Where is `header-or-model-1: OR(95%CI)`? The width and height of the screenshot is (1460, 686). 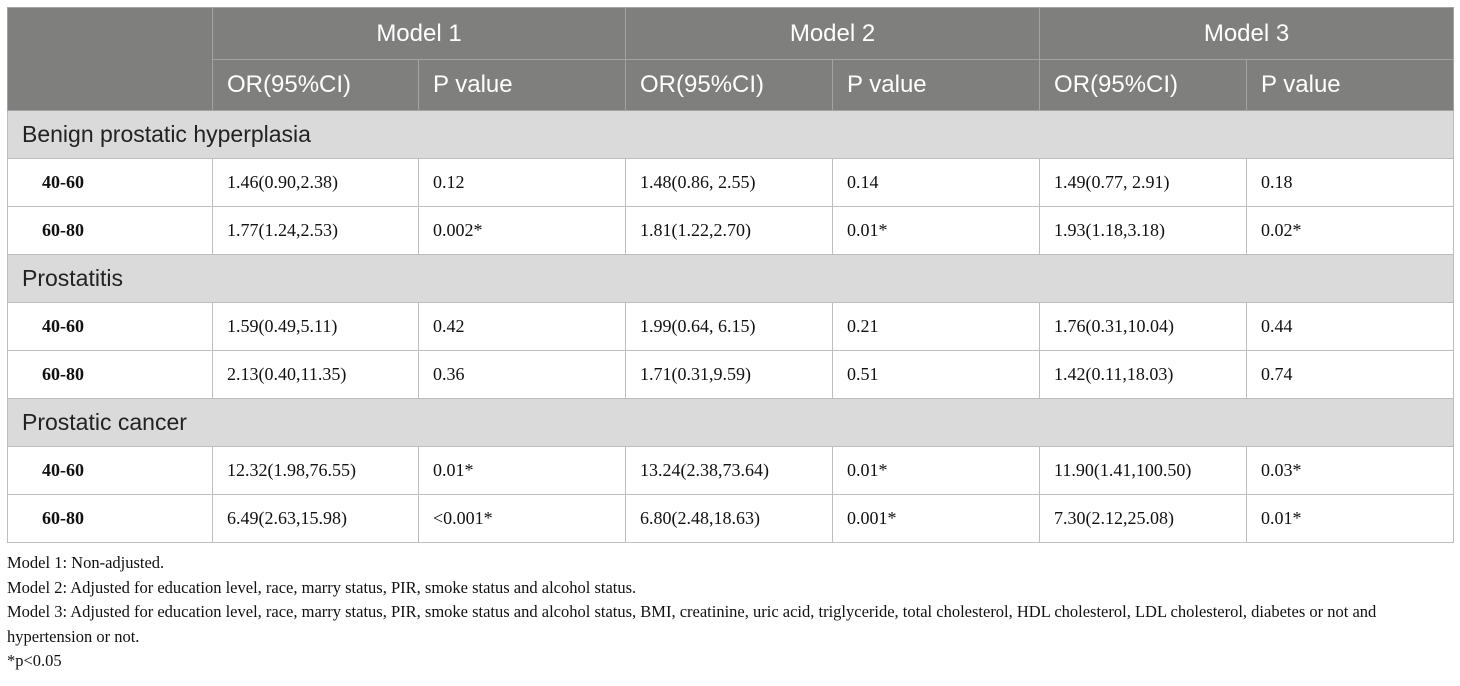 header-or-model-1: OR(95%CI) is located at coordinates (315, 85).